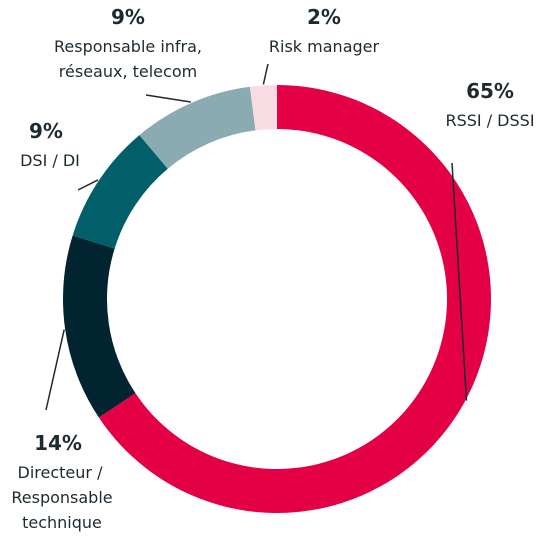 This screenshot has height=540, width=555. What do you see at coordinates (489, 104) in the screenshot?
I see `slice-label-rssi-dssi: 65% RSSI / DSSI` at bounding box center [489, 104].